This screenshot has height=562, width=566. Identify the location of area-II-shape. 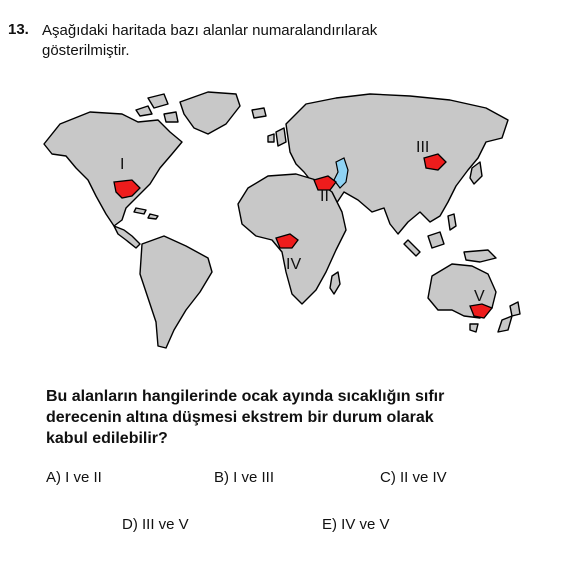
(325, 183).